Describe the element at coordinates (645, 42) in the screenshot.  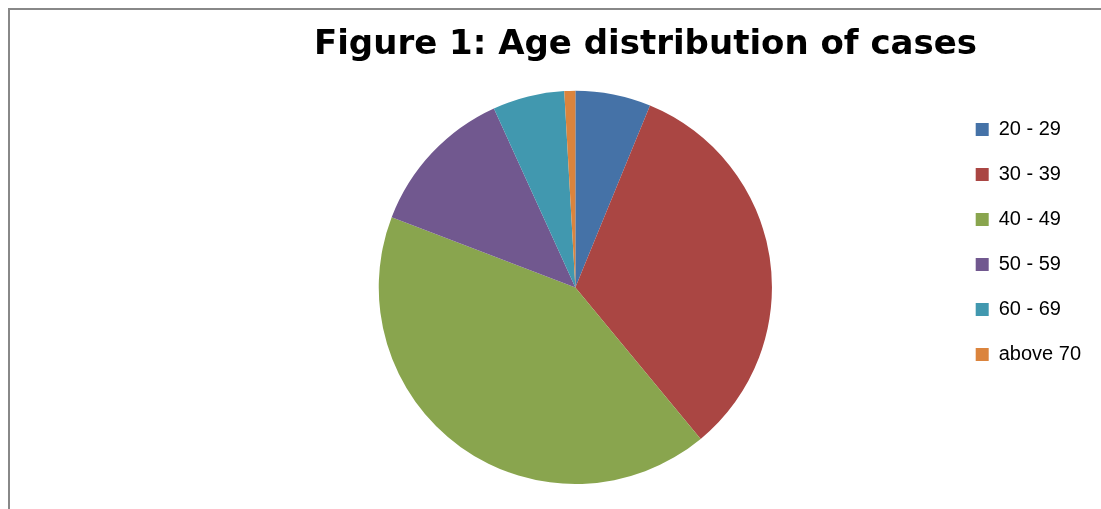
I see `chart-title: Figure 1: Age distribution of cases` at that location.